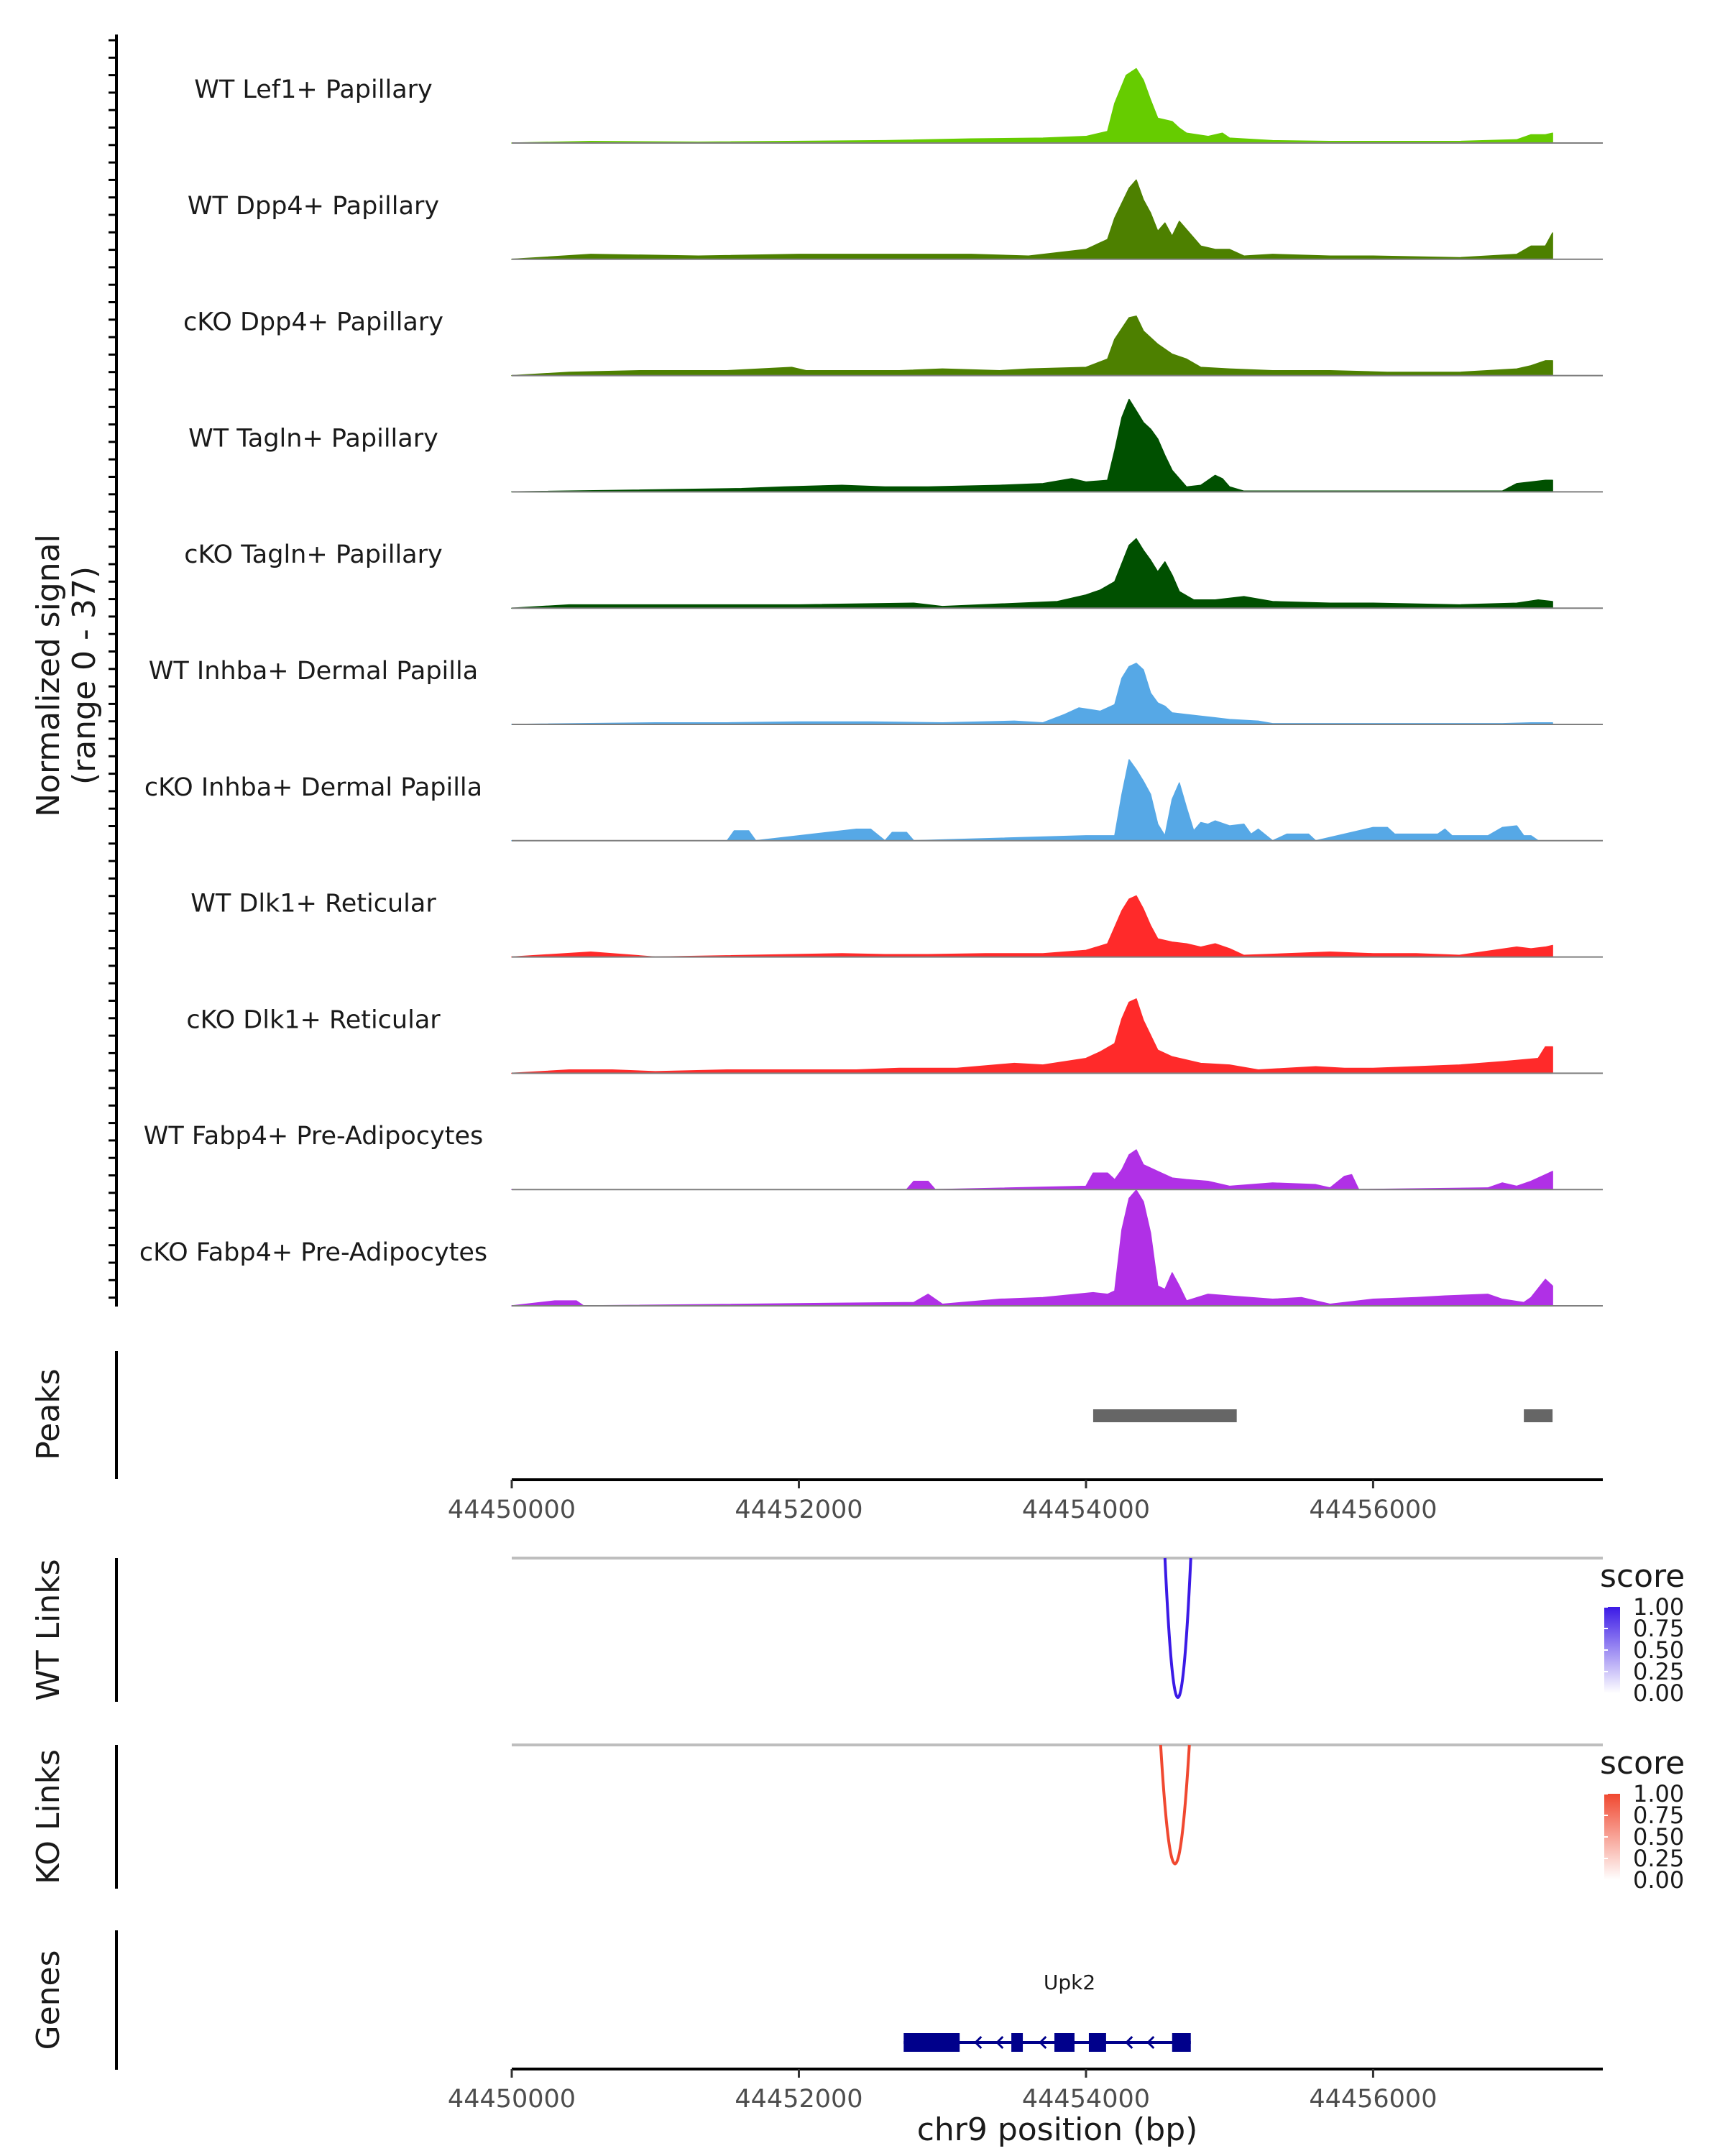  Describe the element at coordinates (313, 788) in the screenshot. I see `track-label: cKO Inhba+ Dermal Papilla` at that location.